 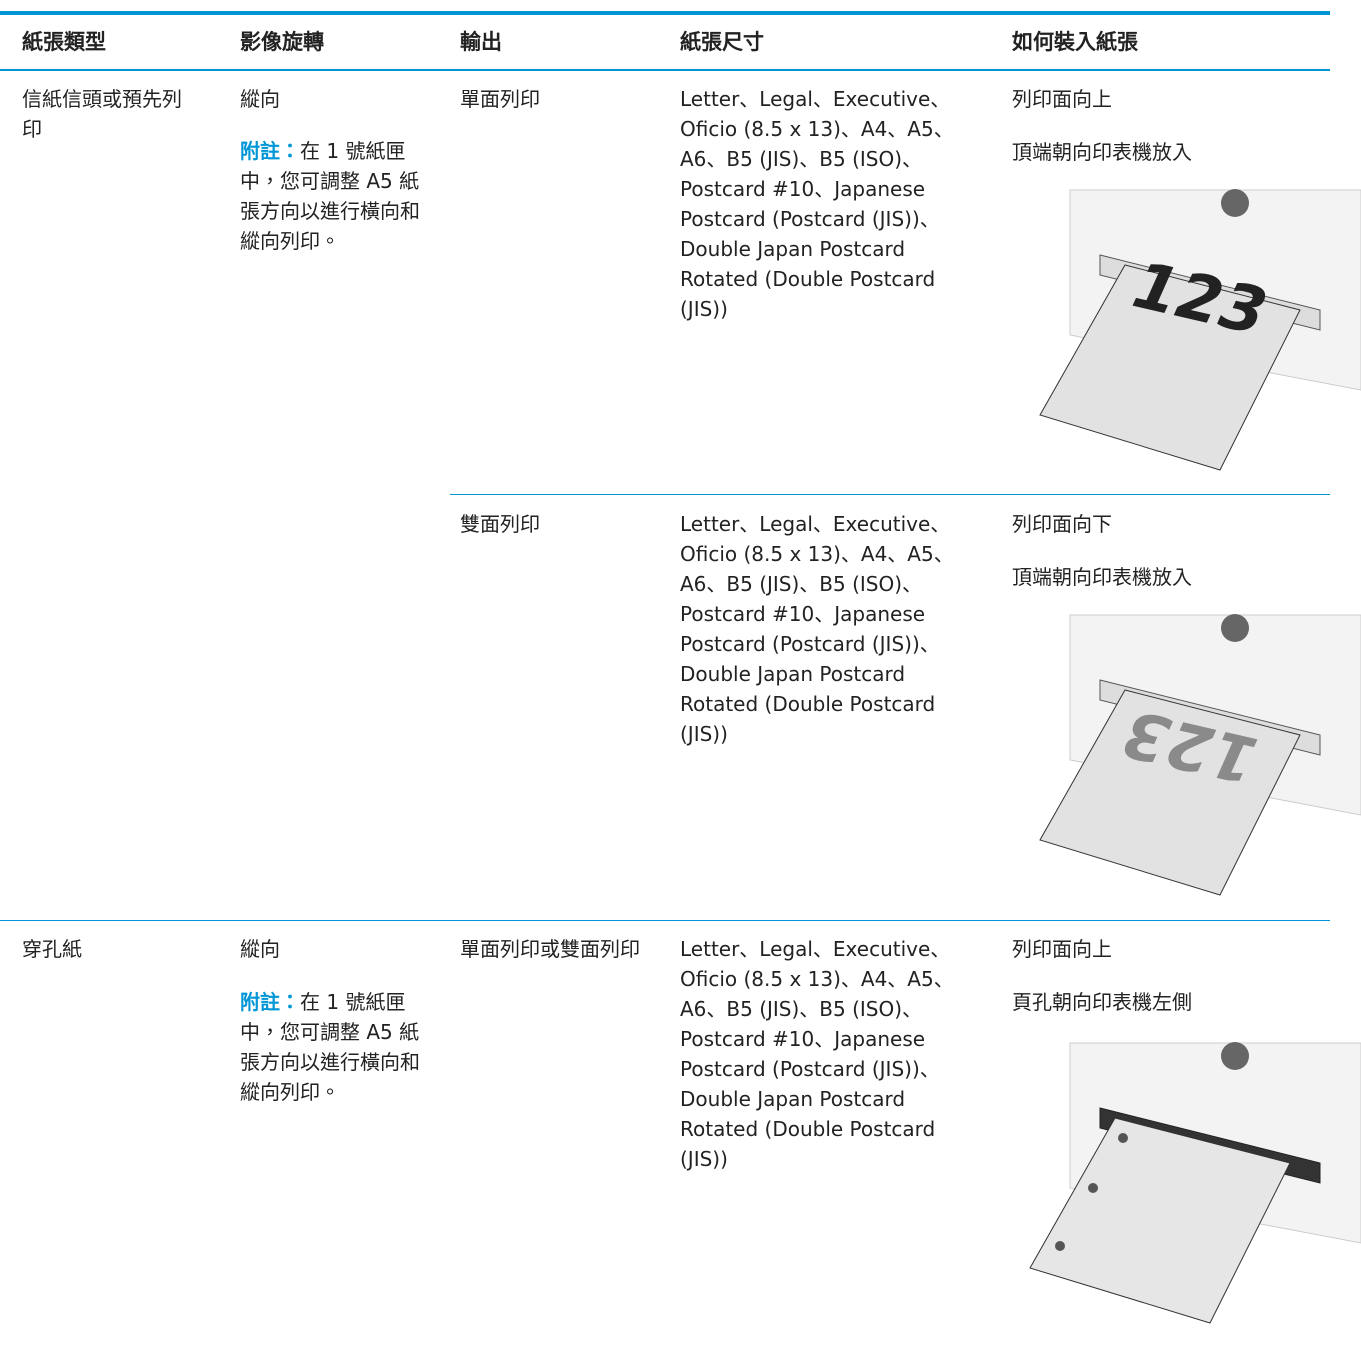 I want to click on loading: 頁孔朝向印表機左側, so click(x=1102, y=1002).